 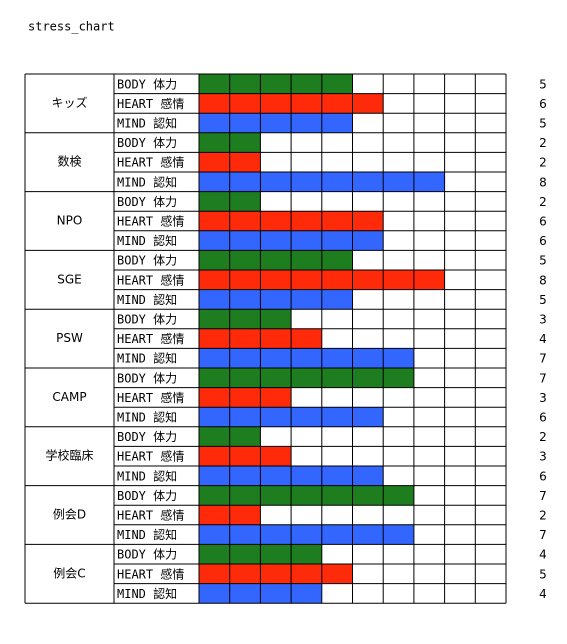 What do you see at coordinates (70, 221) in the screenshot?
I see `group-label: NPO` at bounding box center [70, 221].